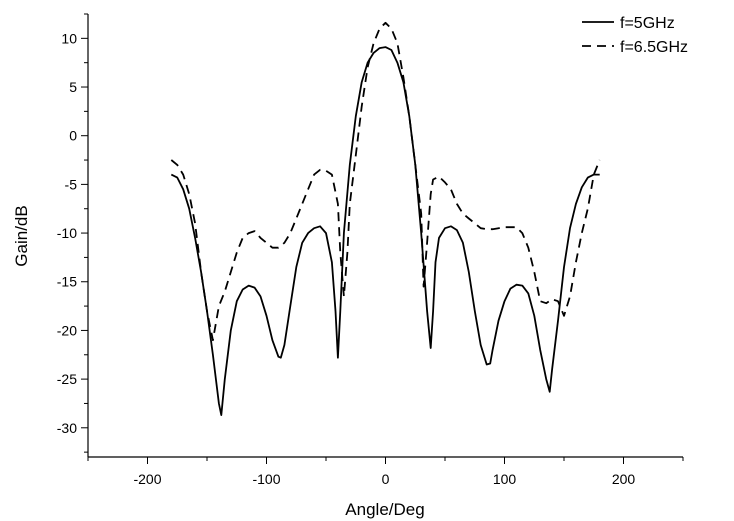 The height and width of the screenshot is (521, 734). What do you see at coordinates (147, 479) in the screenshot?
I see `x-tick-label: -200` at bounding box center [147, 479].